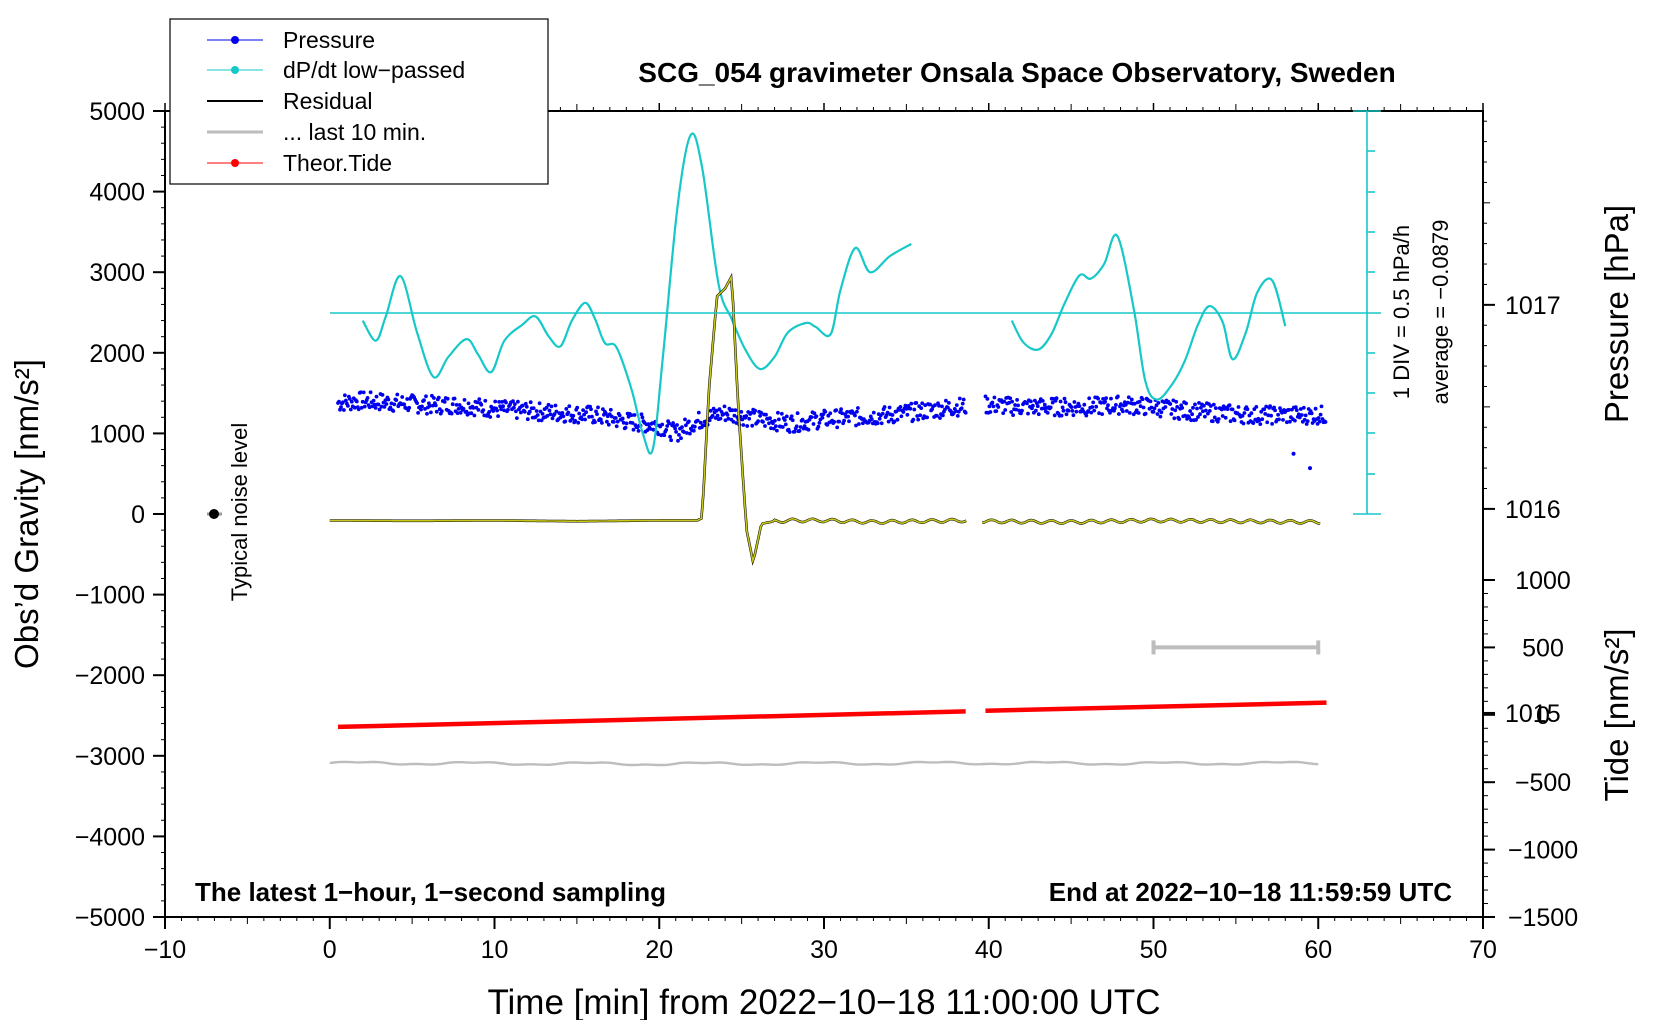 The image size is (1660, 1020). I want to click on noise-level-label: Typical noise level, so click(239, 512).